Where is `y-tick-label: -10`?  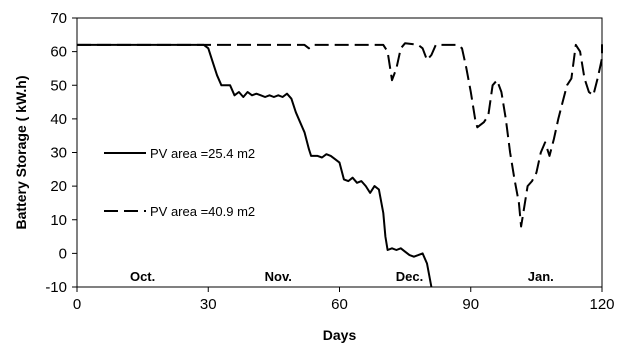
y-tick-label: -10 is located at coordinates (56, 287).